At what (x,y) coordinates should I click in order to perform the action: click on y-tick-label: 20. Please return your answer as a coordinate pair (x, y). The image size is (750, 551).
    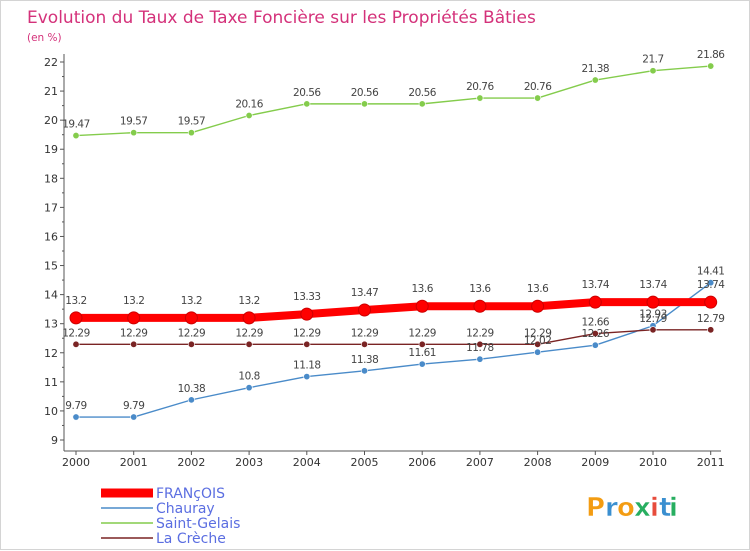
    Looking at the image, I should click on (51, 120).